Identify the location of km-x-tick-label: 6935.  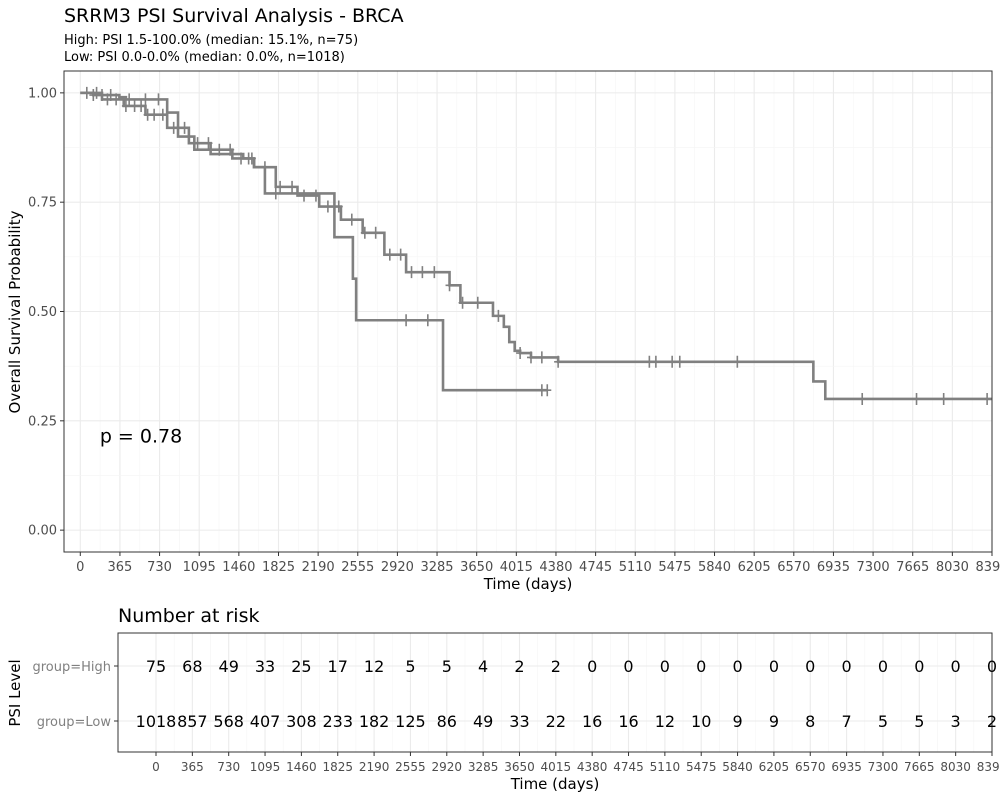
(833, 567).